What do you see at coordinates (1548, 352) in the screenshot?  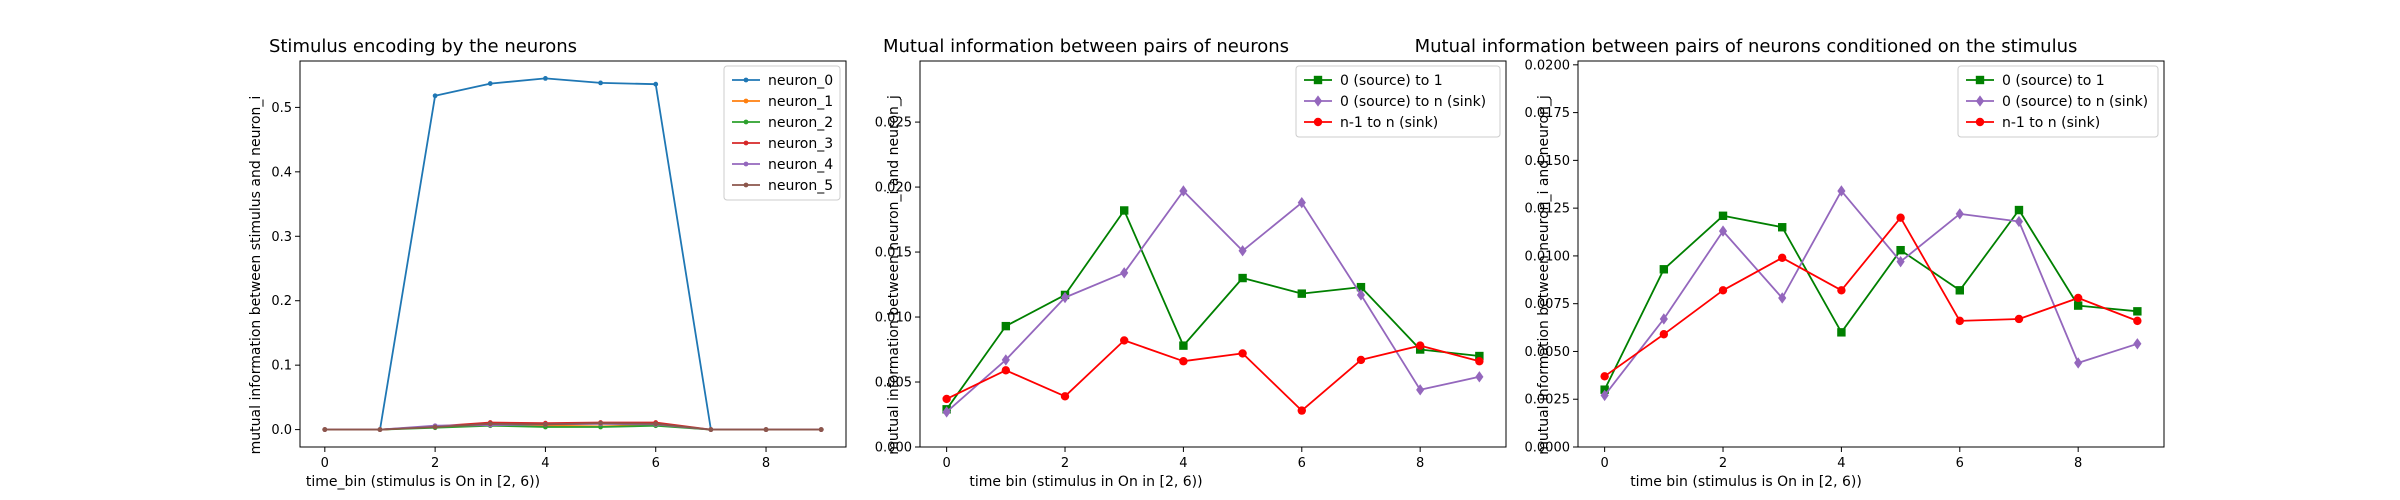 I see `y-tick-label: 0.0050` at bounding box center [1548, 352].